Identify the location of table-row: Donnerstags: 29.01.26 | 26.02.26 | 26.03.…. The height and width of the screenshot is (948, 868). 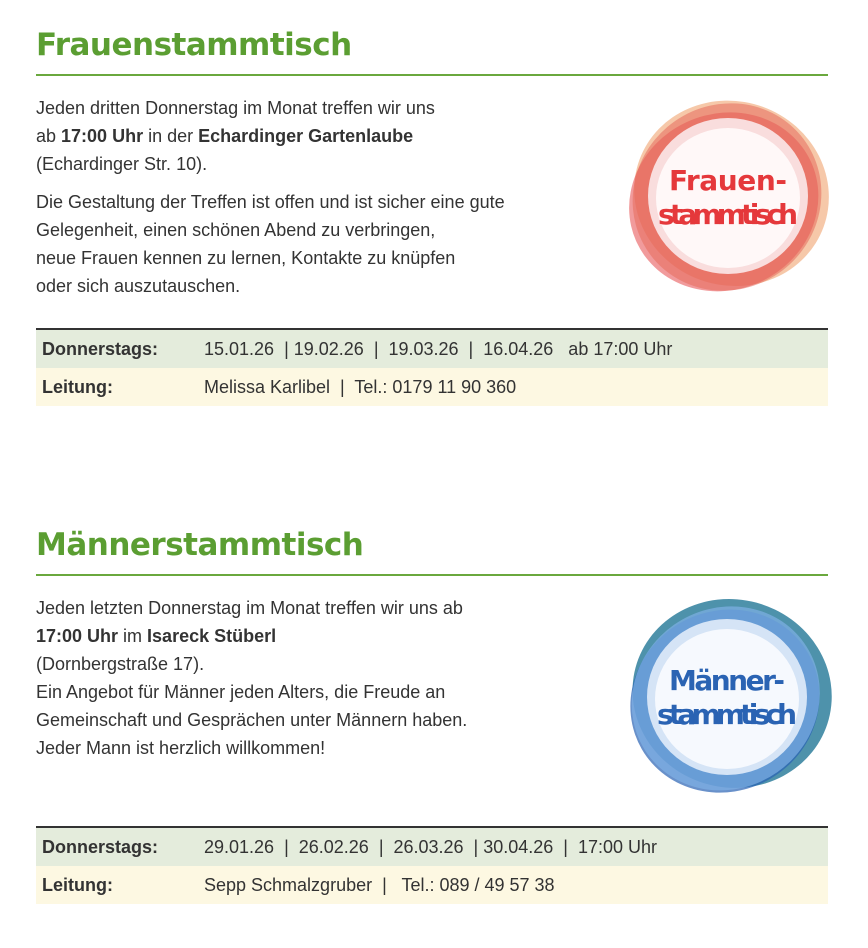
(432, 846).